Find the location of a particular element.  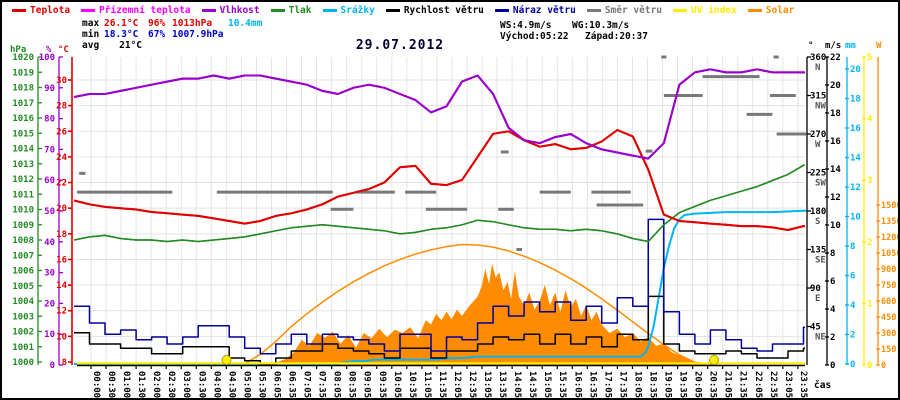

pressure-tick-label: 1005 is located at coordinates (23, 287).